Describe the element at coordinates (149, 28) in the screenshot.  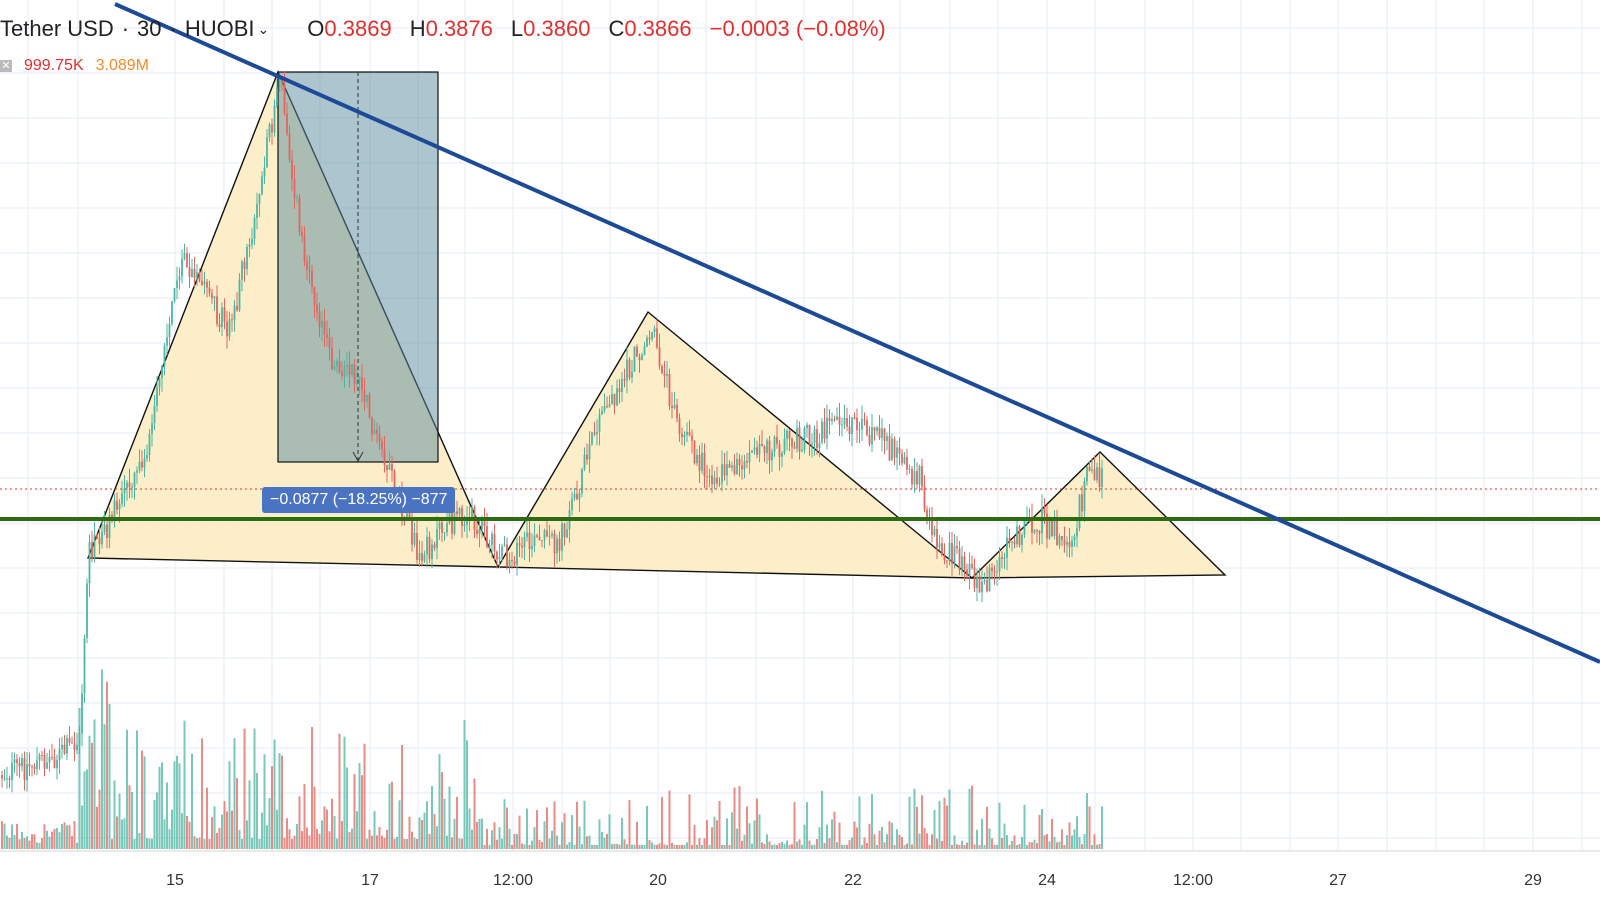
I see `interval-label: 30` at that location.